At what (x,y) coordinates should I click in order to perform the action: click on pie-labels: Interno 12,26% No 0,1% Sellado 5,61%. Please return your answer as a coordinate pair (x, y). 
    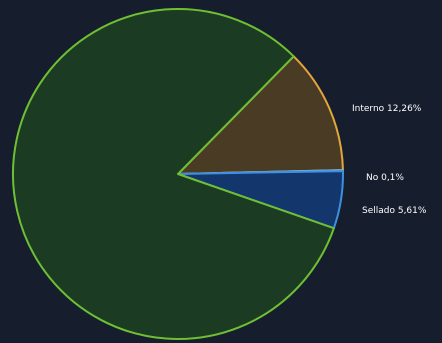
    Looking at the image, I should click on (389, 160).